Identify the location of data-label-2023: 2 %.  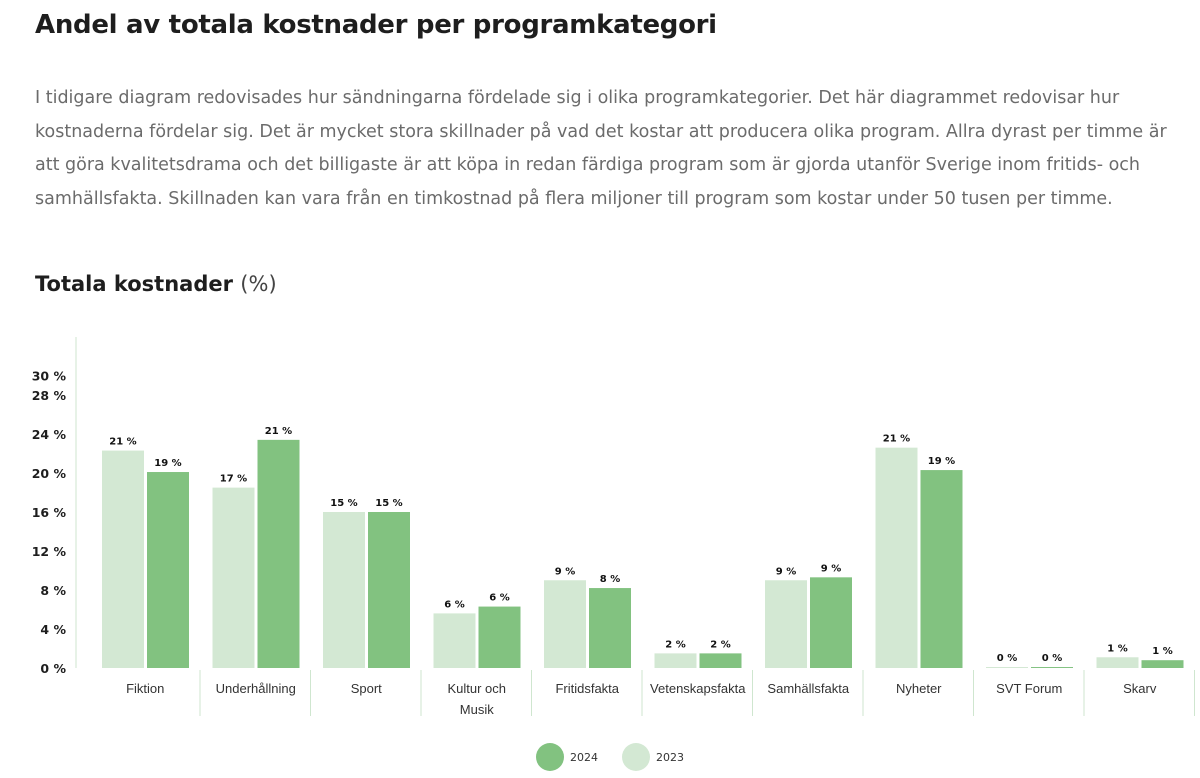
(675, 644).